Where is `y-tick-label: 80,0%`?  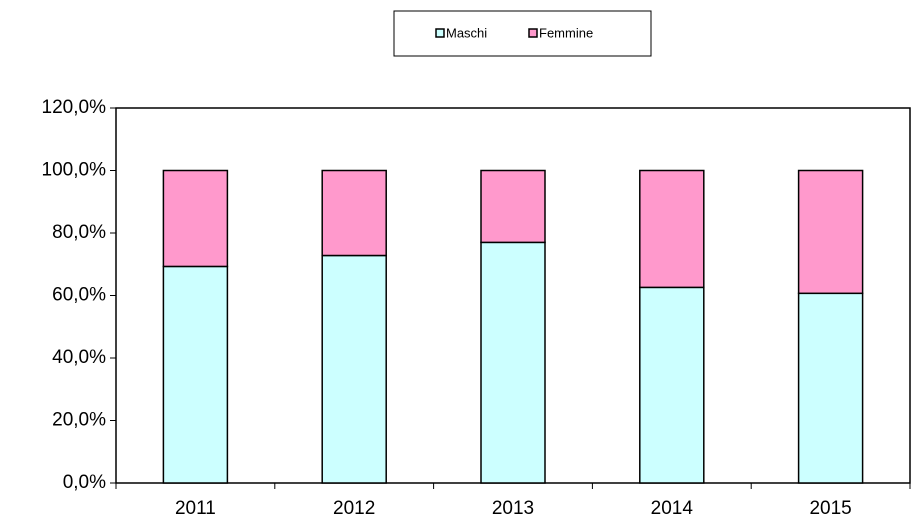 y-tick-label: 80,0% is located at coordinates (79, 232).